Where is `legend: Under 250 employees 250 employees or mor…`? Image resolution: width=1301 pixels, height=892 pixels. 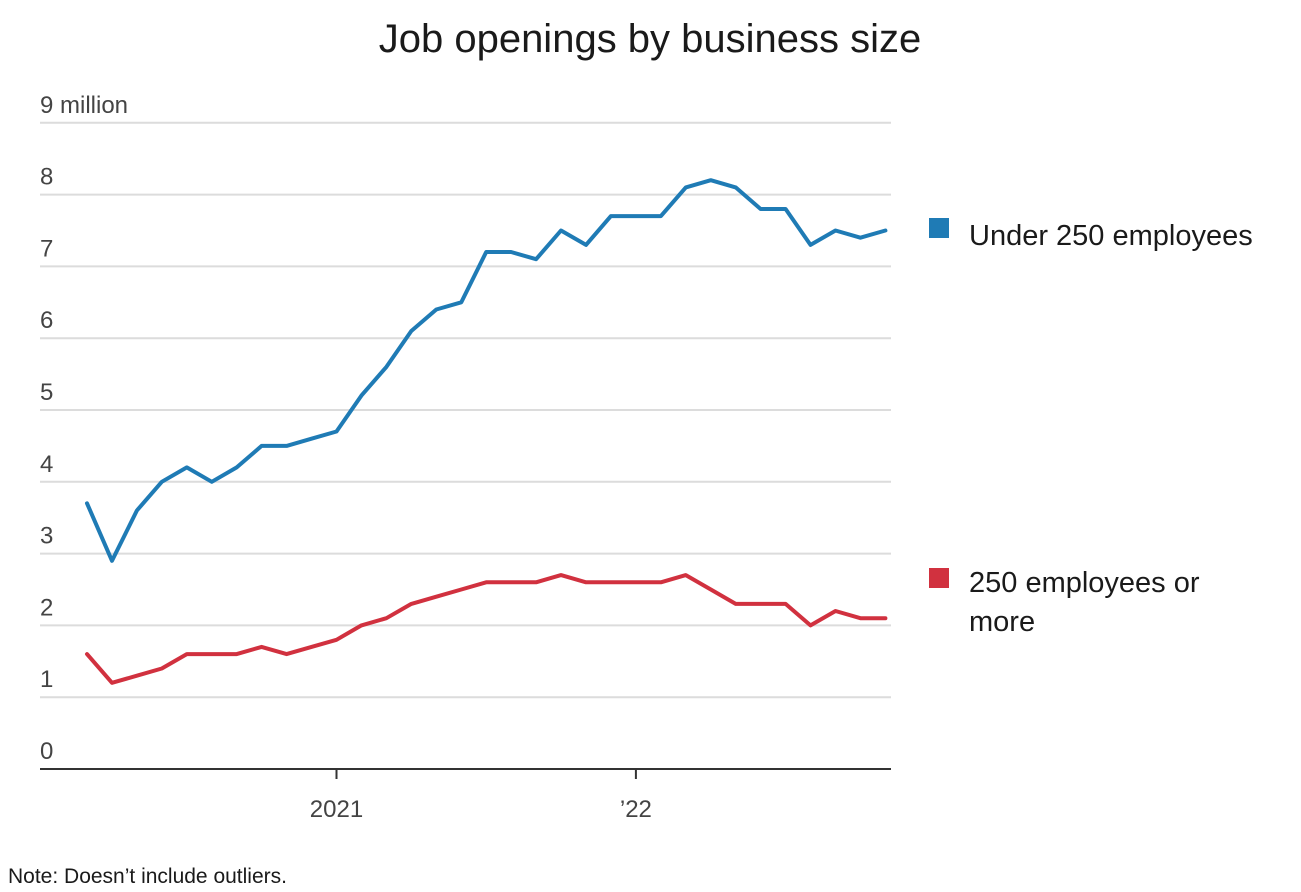 legend: Under 250 employees 250 employees or mor… is located at coordinates (1091, 428).